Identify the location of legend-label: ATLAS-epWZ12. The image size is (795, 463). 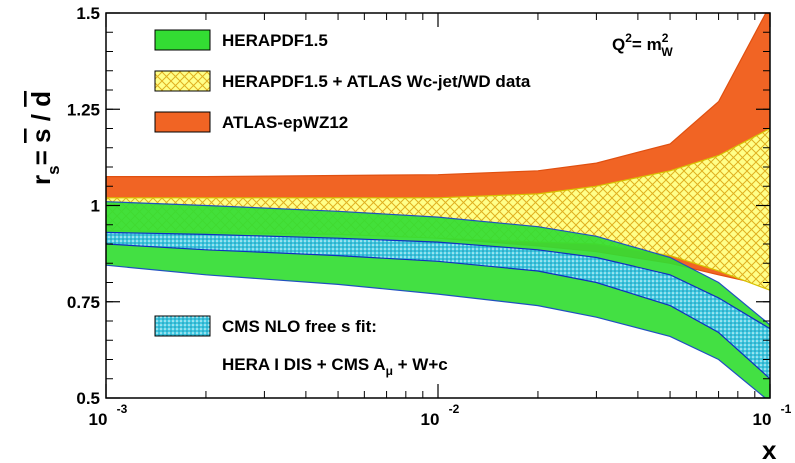
(285, 122).